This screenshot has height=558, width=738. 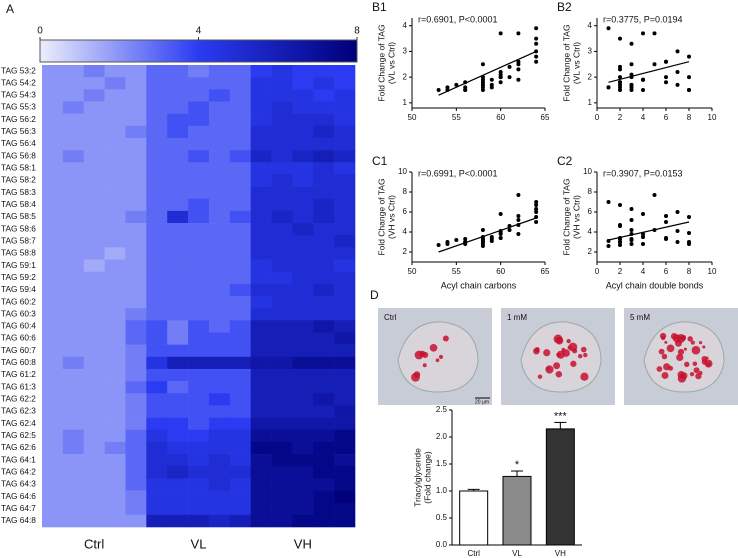 I want to click on x-tick-label: 65, so click(x=545, y=271).